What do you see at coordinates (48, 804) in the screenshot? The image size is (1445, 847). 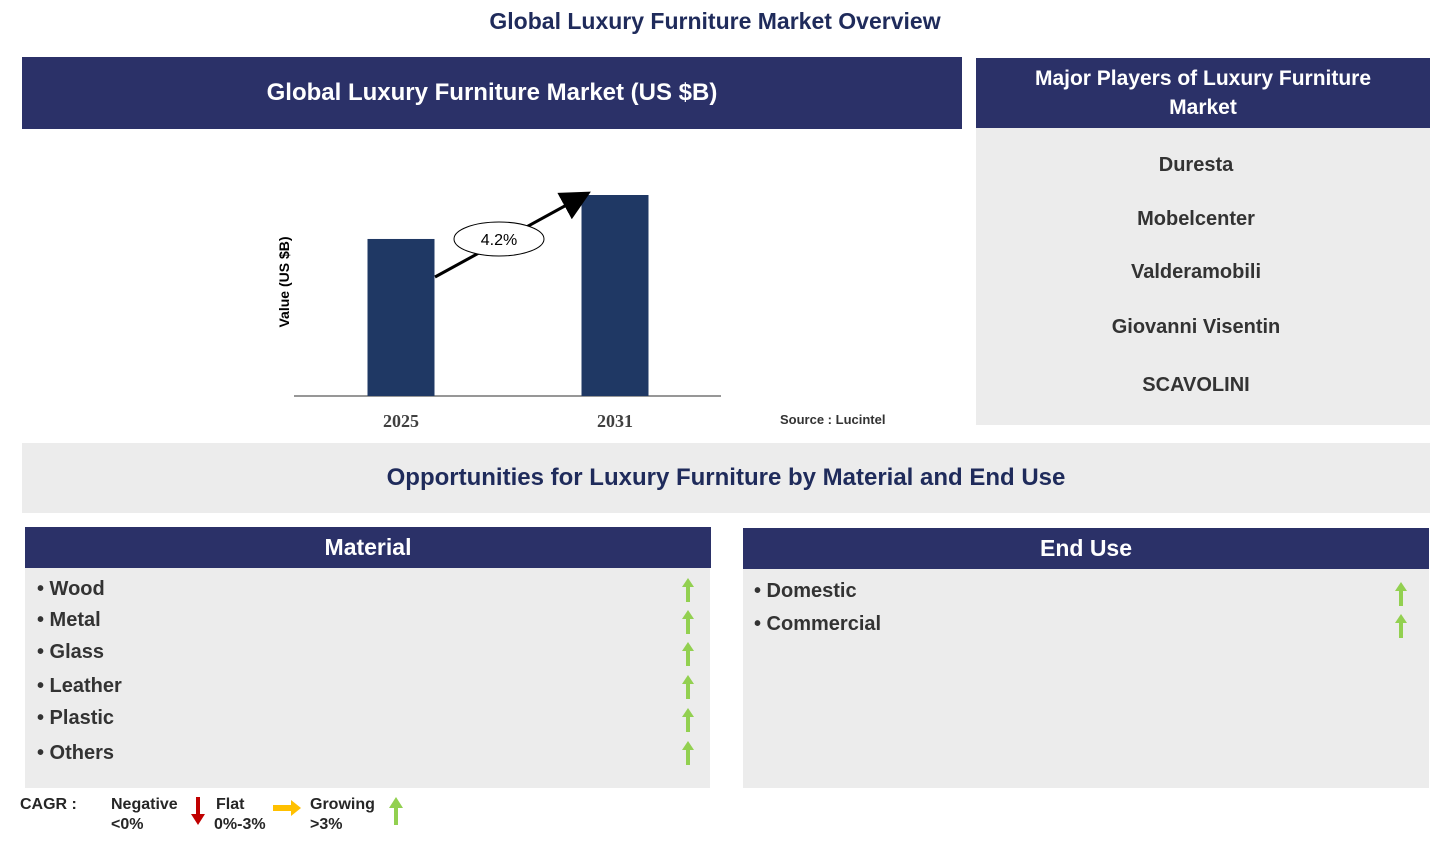 I see `legend-cagr-label: CAGR :` at bounding box center [48, 804].